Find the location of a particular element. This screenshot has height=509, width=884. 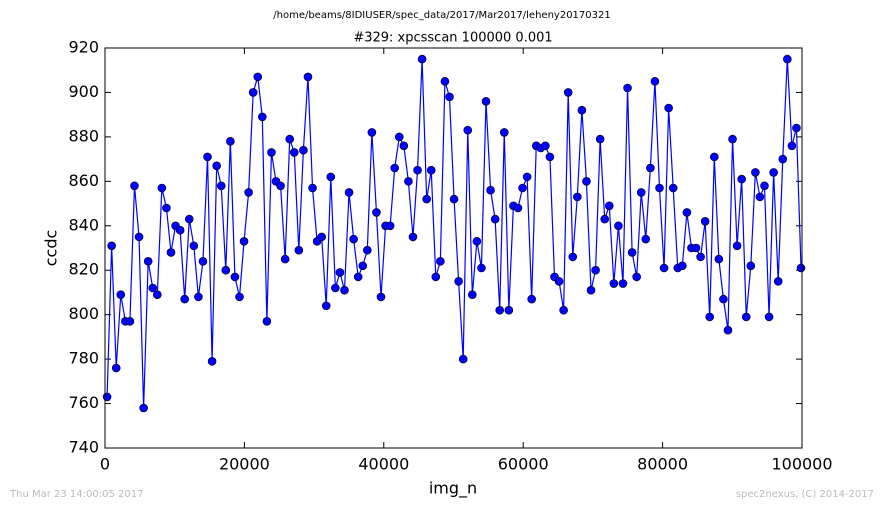

y-tick-label: 740 is located at coordinates (83, 447).